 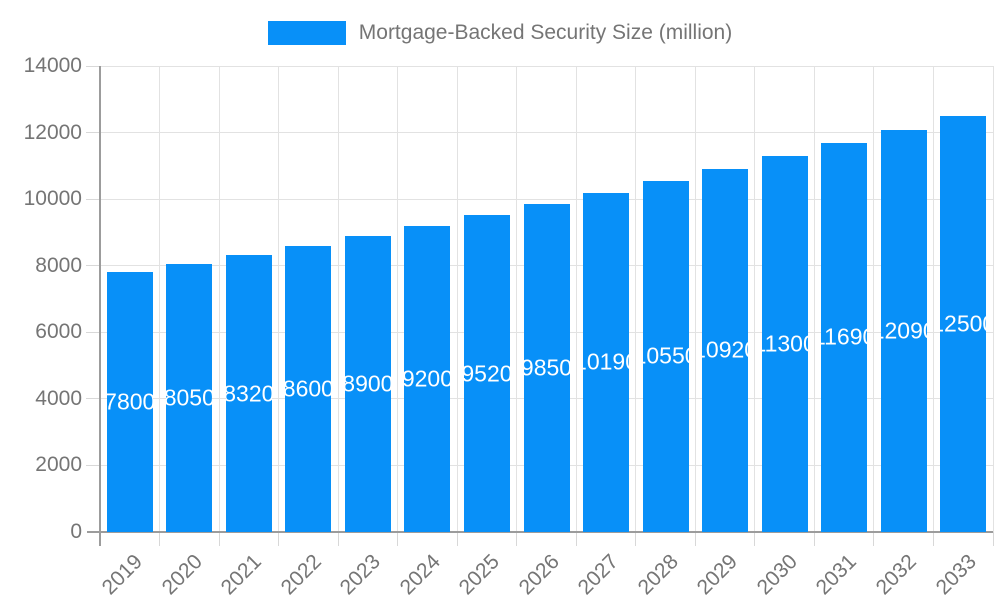 What do you see at coordinates (76, 531) in the screenshot?
I see `y-tick-label: 0` at bounding box center [76, 531].